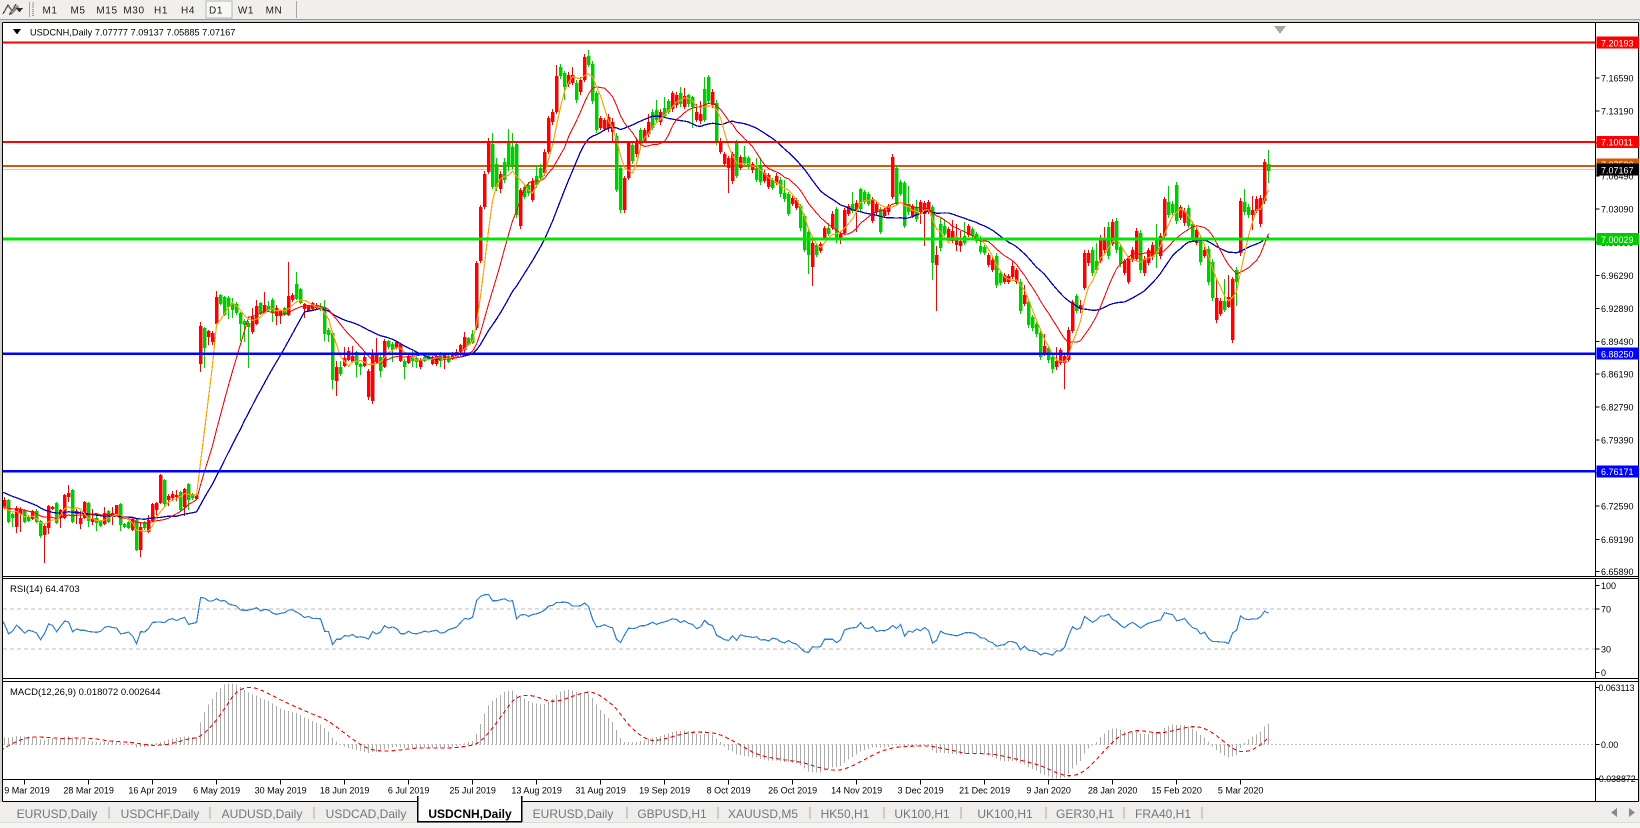 The width and height of the screenshot is (1640, 828). What do you see at coordinates (672, 814) in the screenshot?
I see `svg-text: GBPUSD,H1` at bounding box center [672, 814].